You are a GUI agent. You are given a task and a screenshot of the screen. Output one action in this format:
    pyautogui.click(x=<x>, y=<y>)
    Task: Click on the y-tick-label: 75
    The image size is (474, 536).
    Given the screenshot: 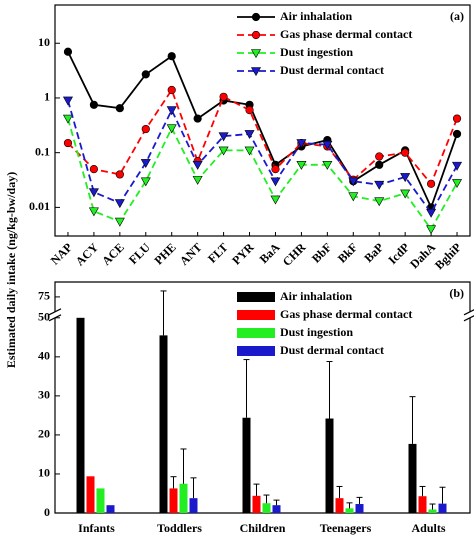 What is the action you would take?
    pyautogui.click(x=44, y=296)
    